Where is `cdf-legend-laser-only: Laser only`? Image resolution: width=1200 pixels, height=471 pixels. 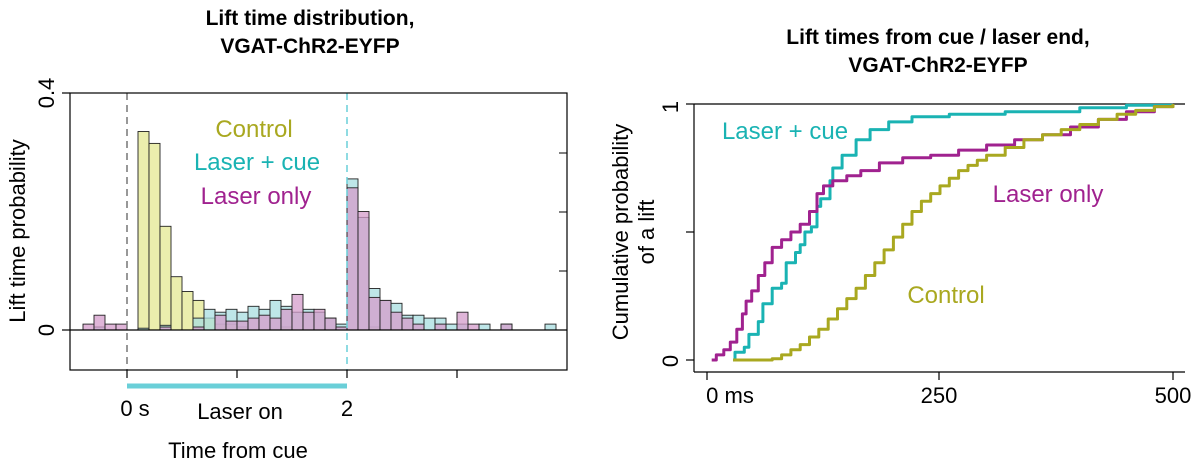 cdf-legend-laser-only: Laser only is located at coordinates (1048, 194).